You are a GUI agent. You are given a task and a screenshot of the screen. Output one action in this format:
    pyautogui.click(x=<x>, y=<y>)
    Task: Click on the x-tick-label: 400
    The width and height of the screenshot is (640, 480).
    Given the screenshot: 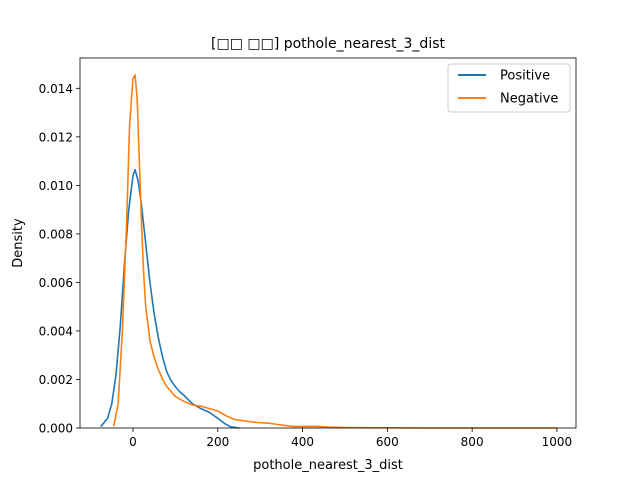 What is the action you would take?
    pyautogui.click(x=302, y=442)
    